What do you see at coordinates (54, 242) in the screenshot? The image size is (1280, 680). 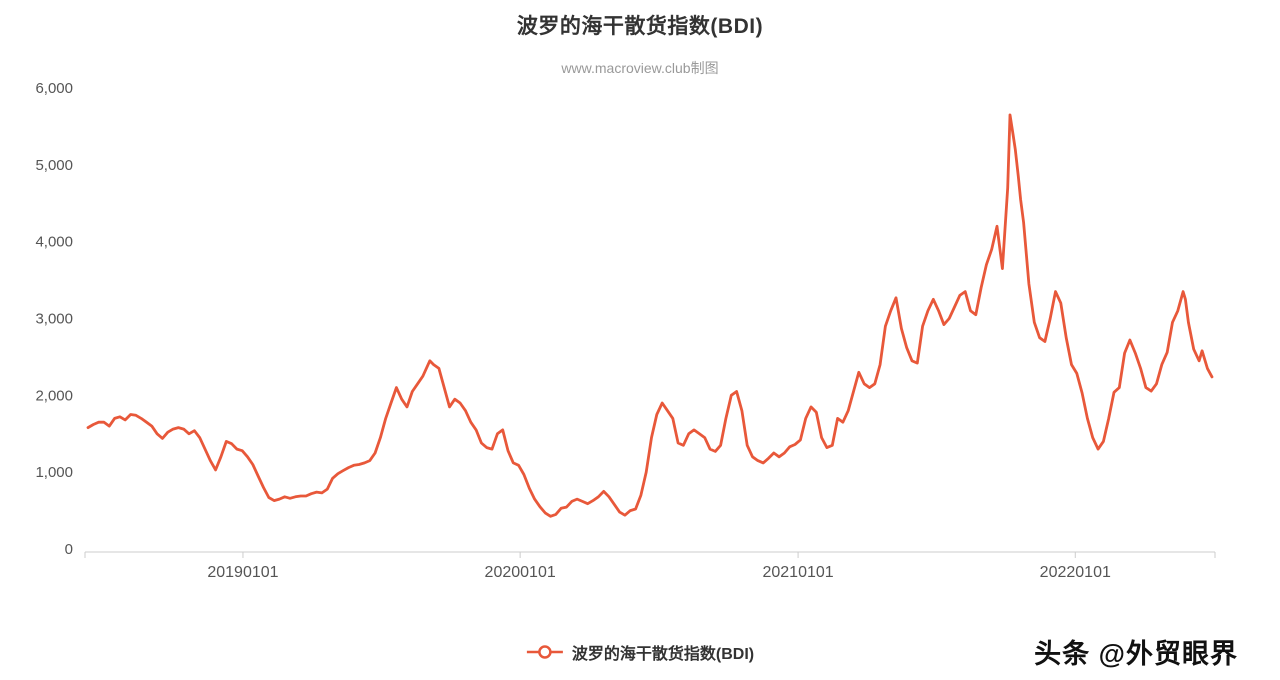 I see `y-axis-label: 4,000` at bounding box center [54, 242].